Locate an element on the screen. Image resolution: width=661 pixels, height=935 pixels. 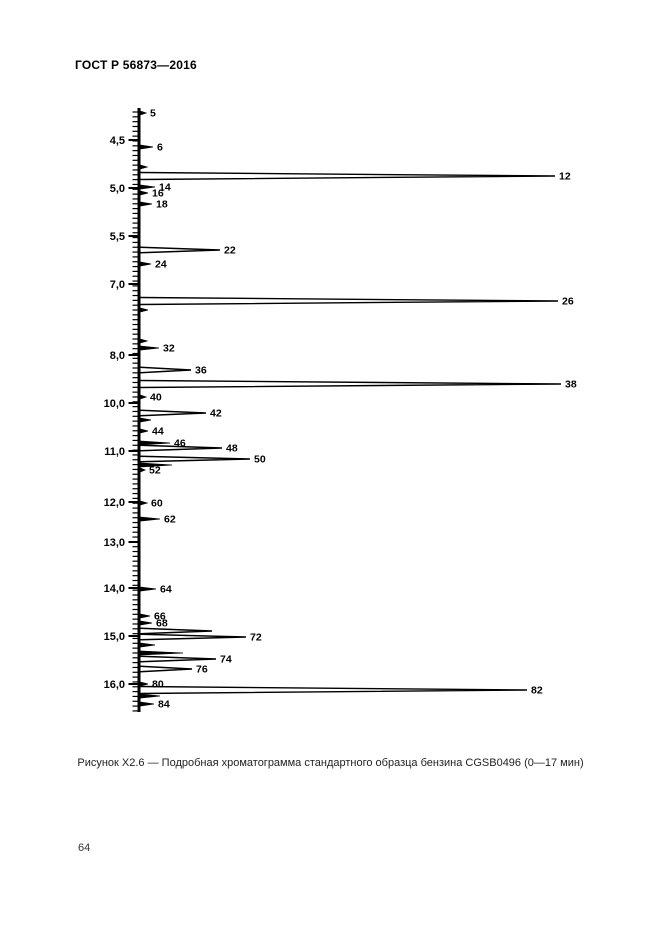
peak-number-label: 38 is located at coordinates (571, 385).